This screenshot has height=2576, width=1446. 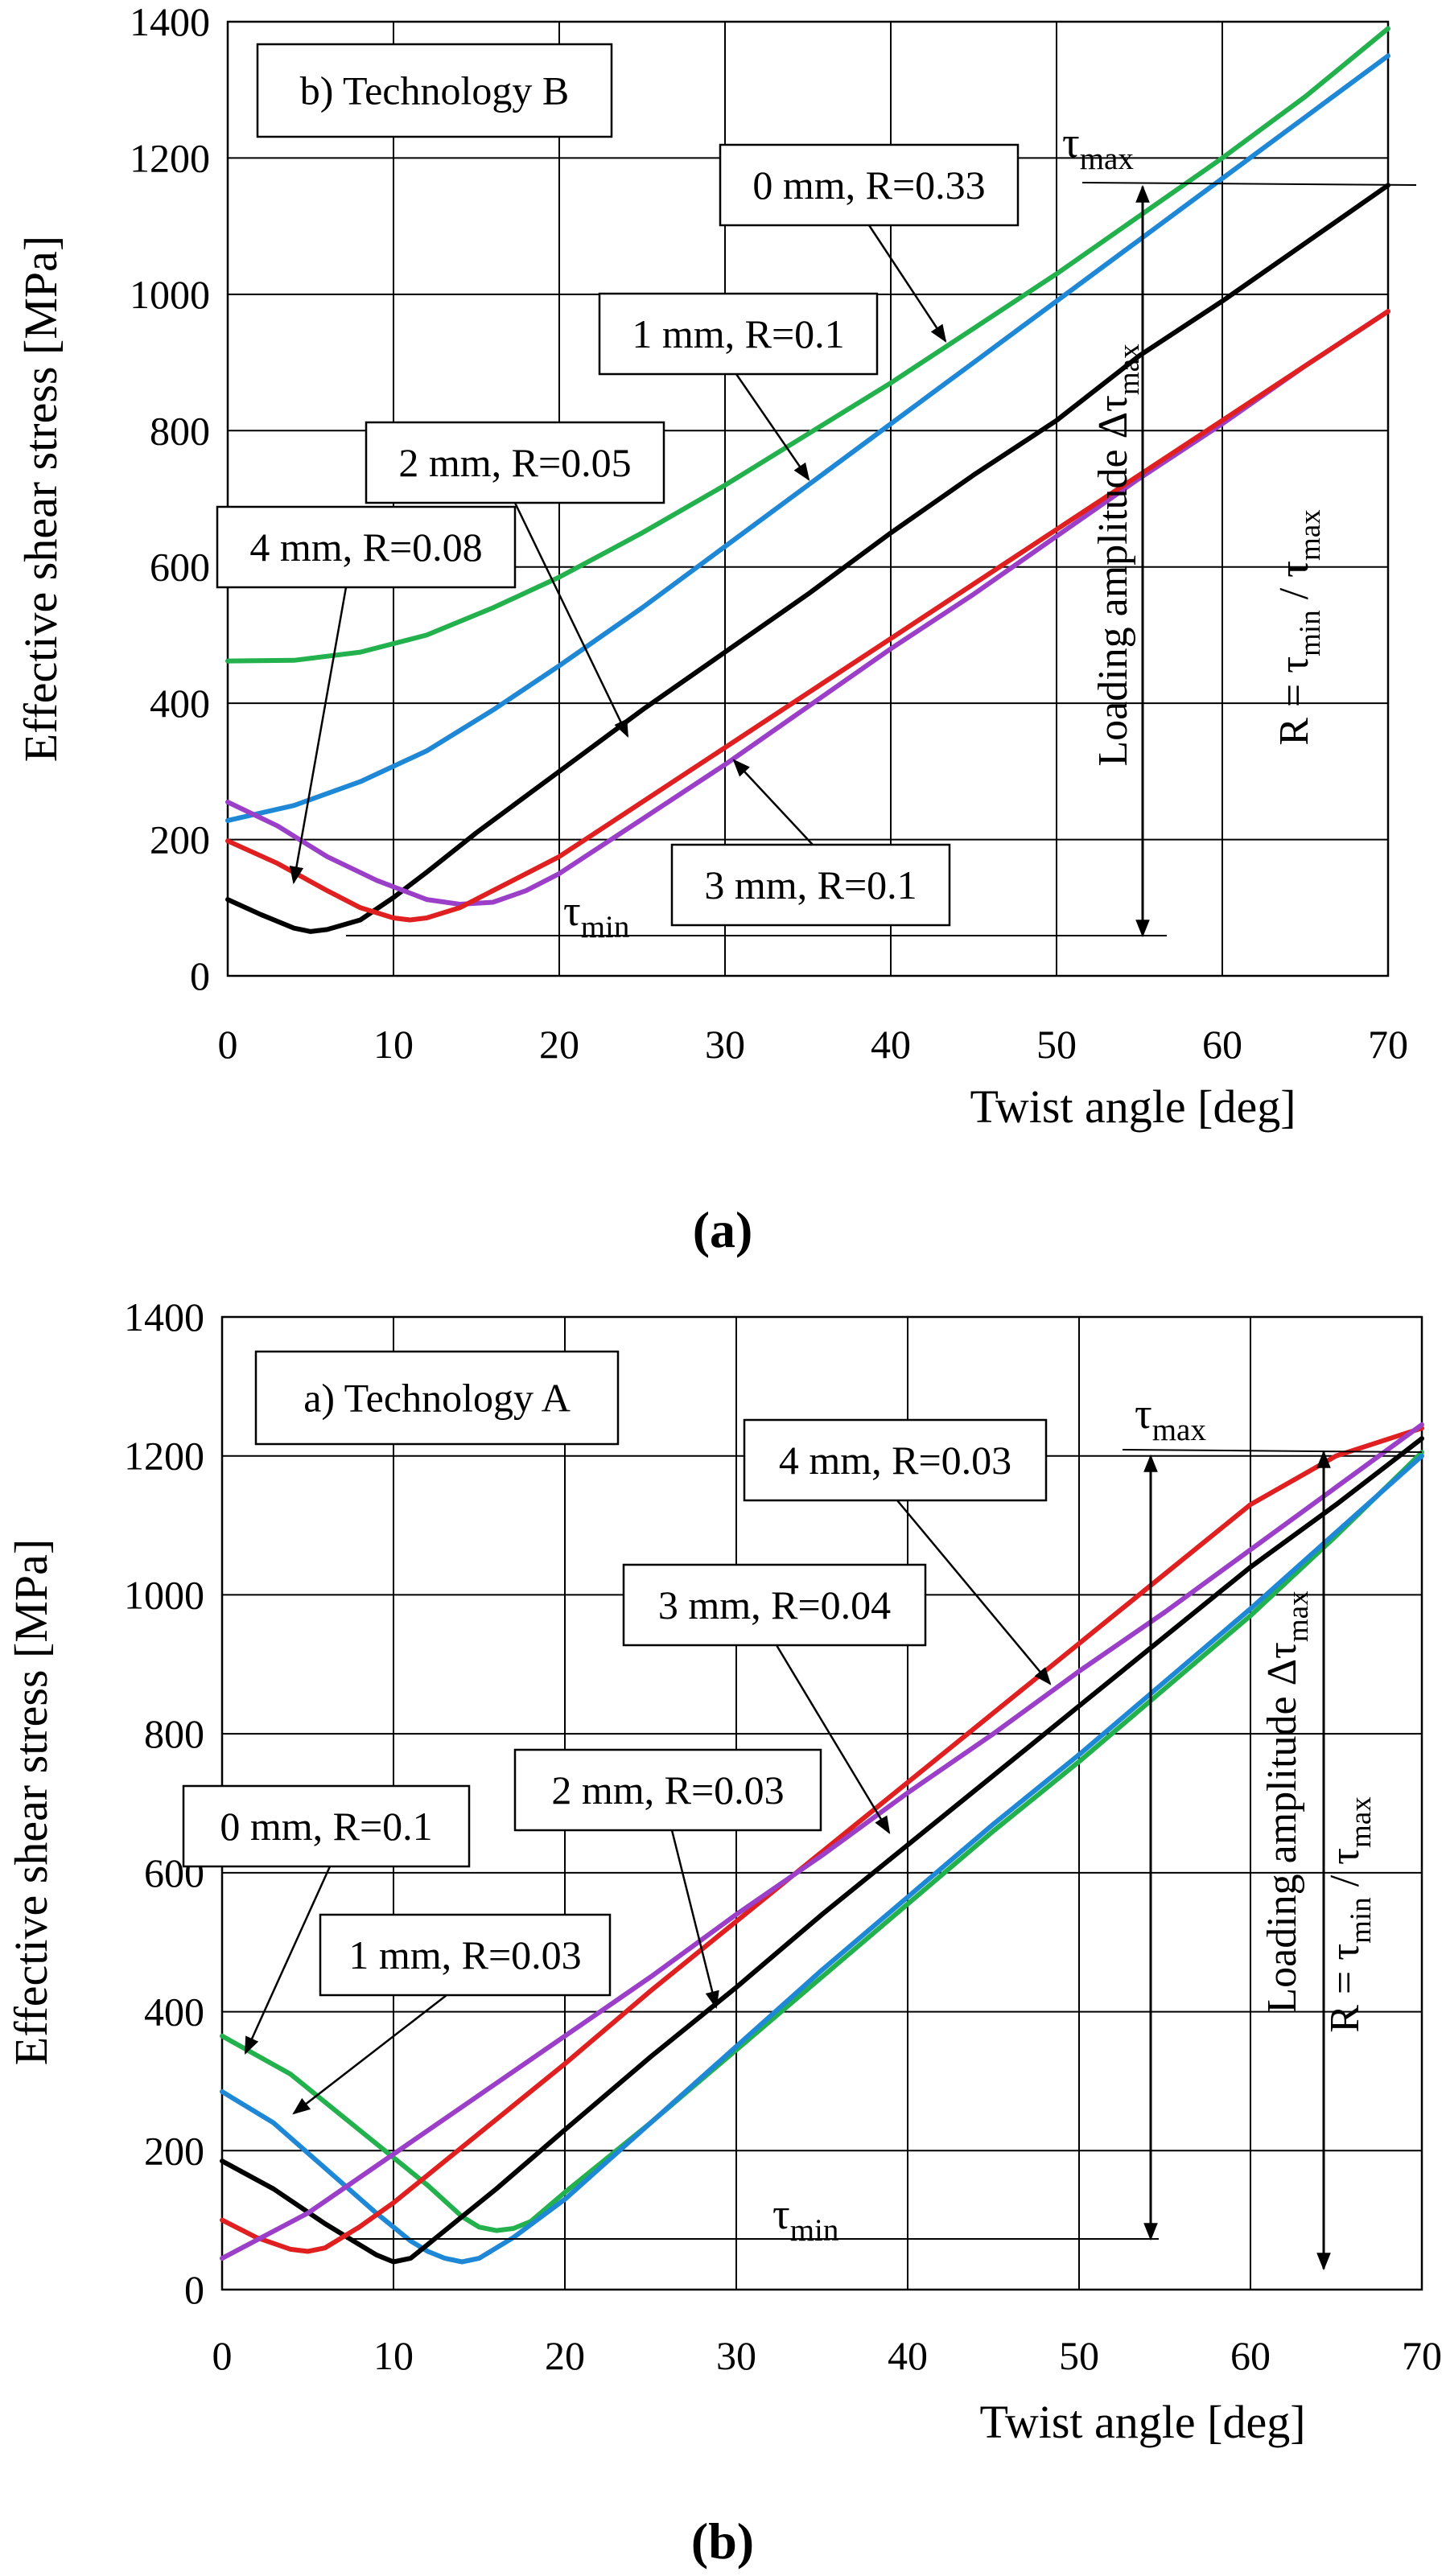 What do you see at coordinates (180, 839) in the screenshot?
I see `y-tick-label: 200` at bounding box center [180, 839].